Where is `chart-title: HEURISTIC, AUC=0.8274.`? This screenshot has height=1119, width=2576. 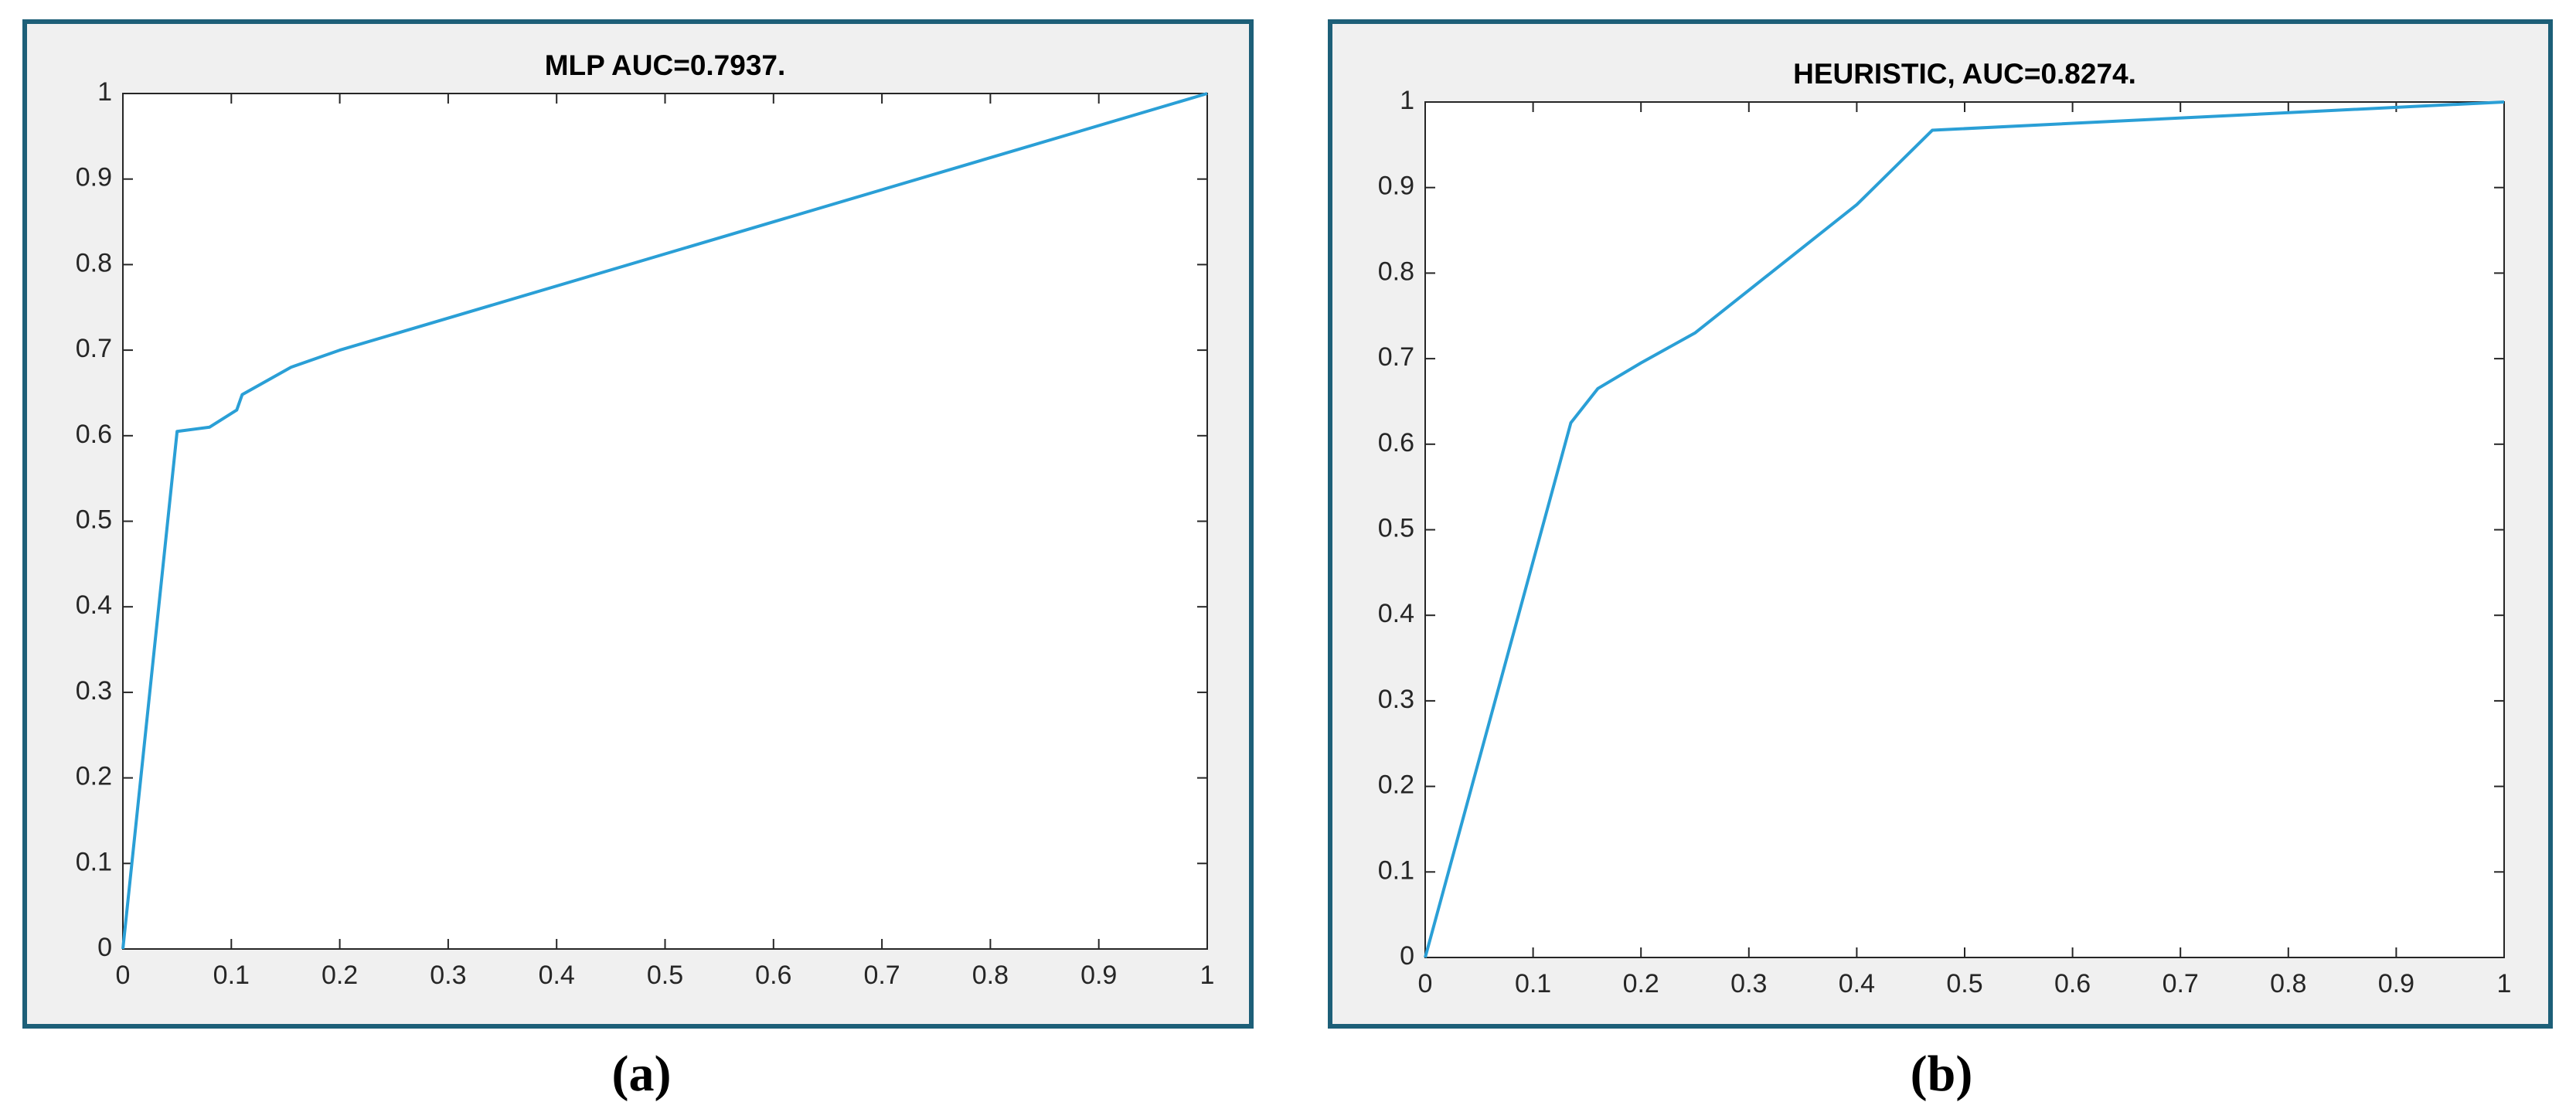
chart-title: HEURISTIC, AUC=0.8274. is located at coordinates (1964, 74).